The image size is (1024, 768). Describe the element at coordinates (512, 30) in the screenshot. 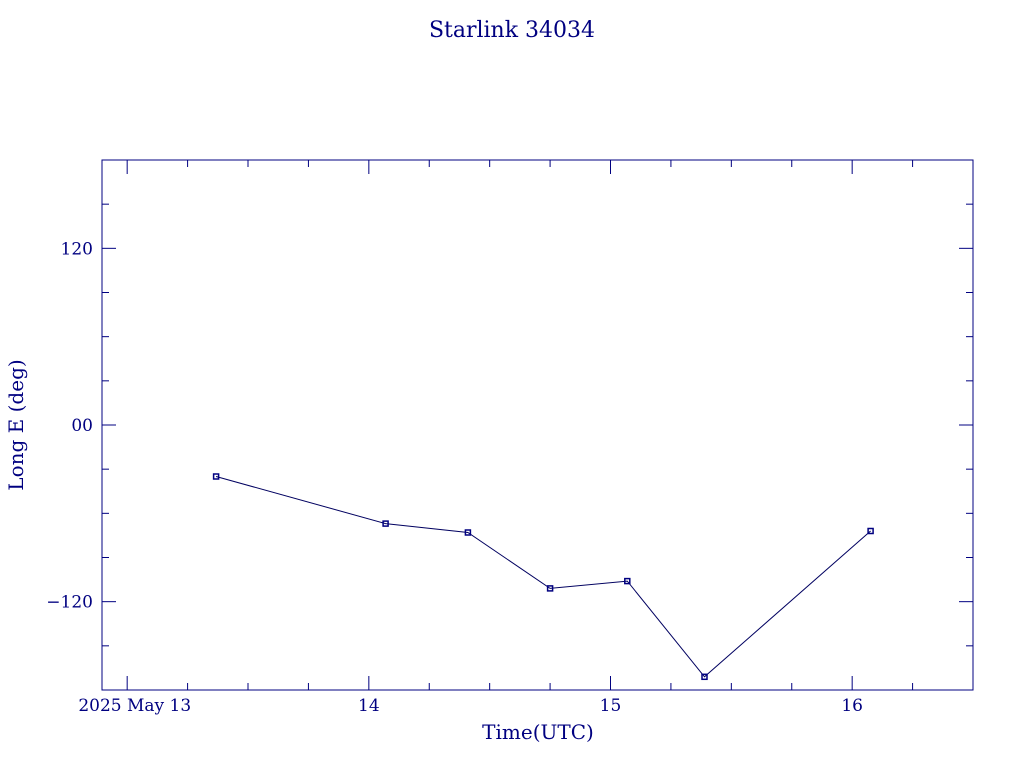

I see `chart-title: Starlink 34034` at that location.